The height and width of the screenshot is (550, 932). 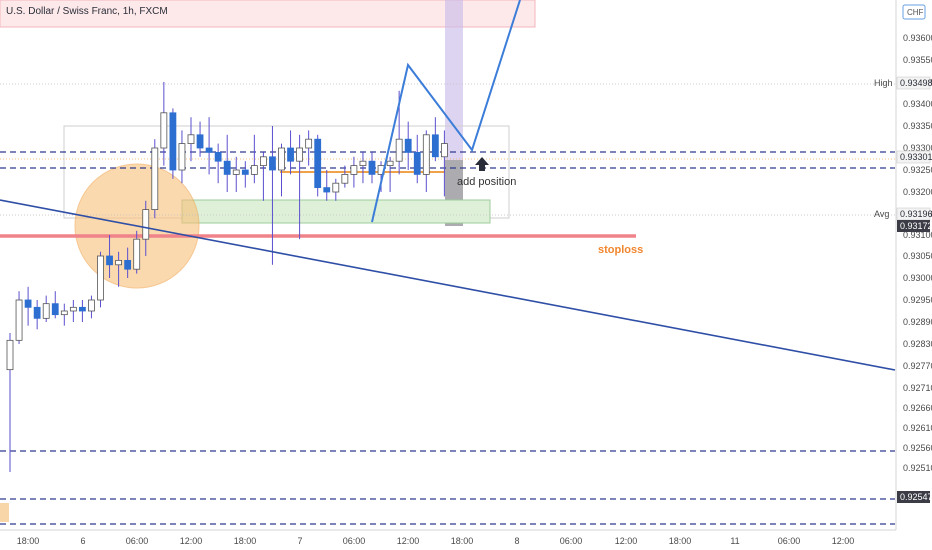 What do you see at coordinates (82, 541) in the screenshot?
I see `x-tick-label: 6` at bounding box center [82, 541].